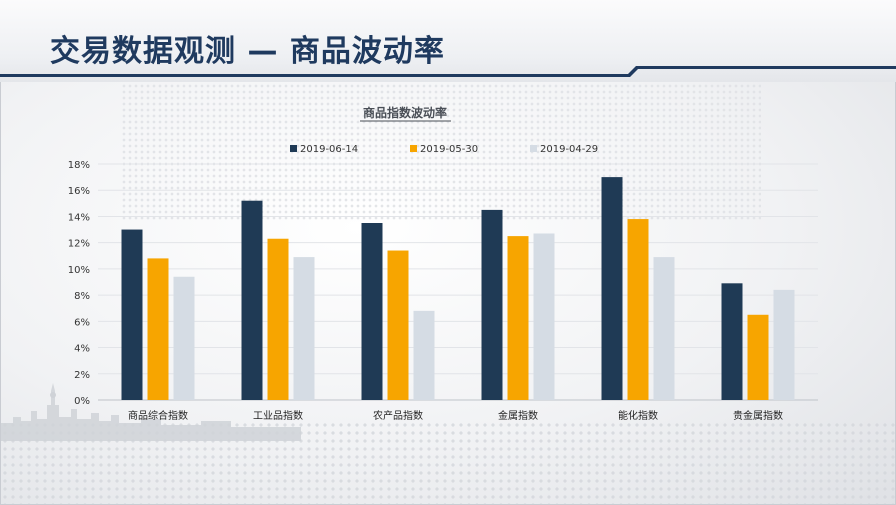  I want to click on x-tick-label: 能化指数, so click(638, 415).